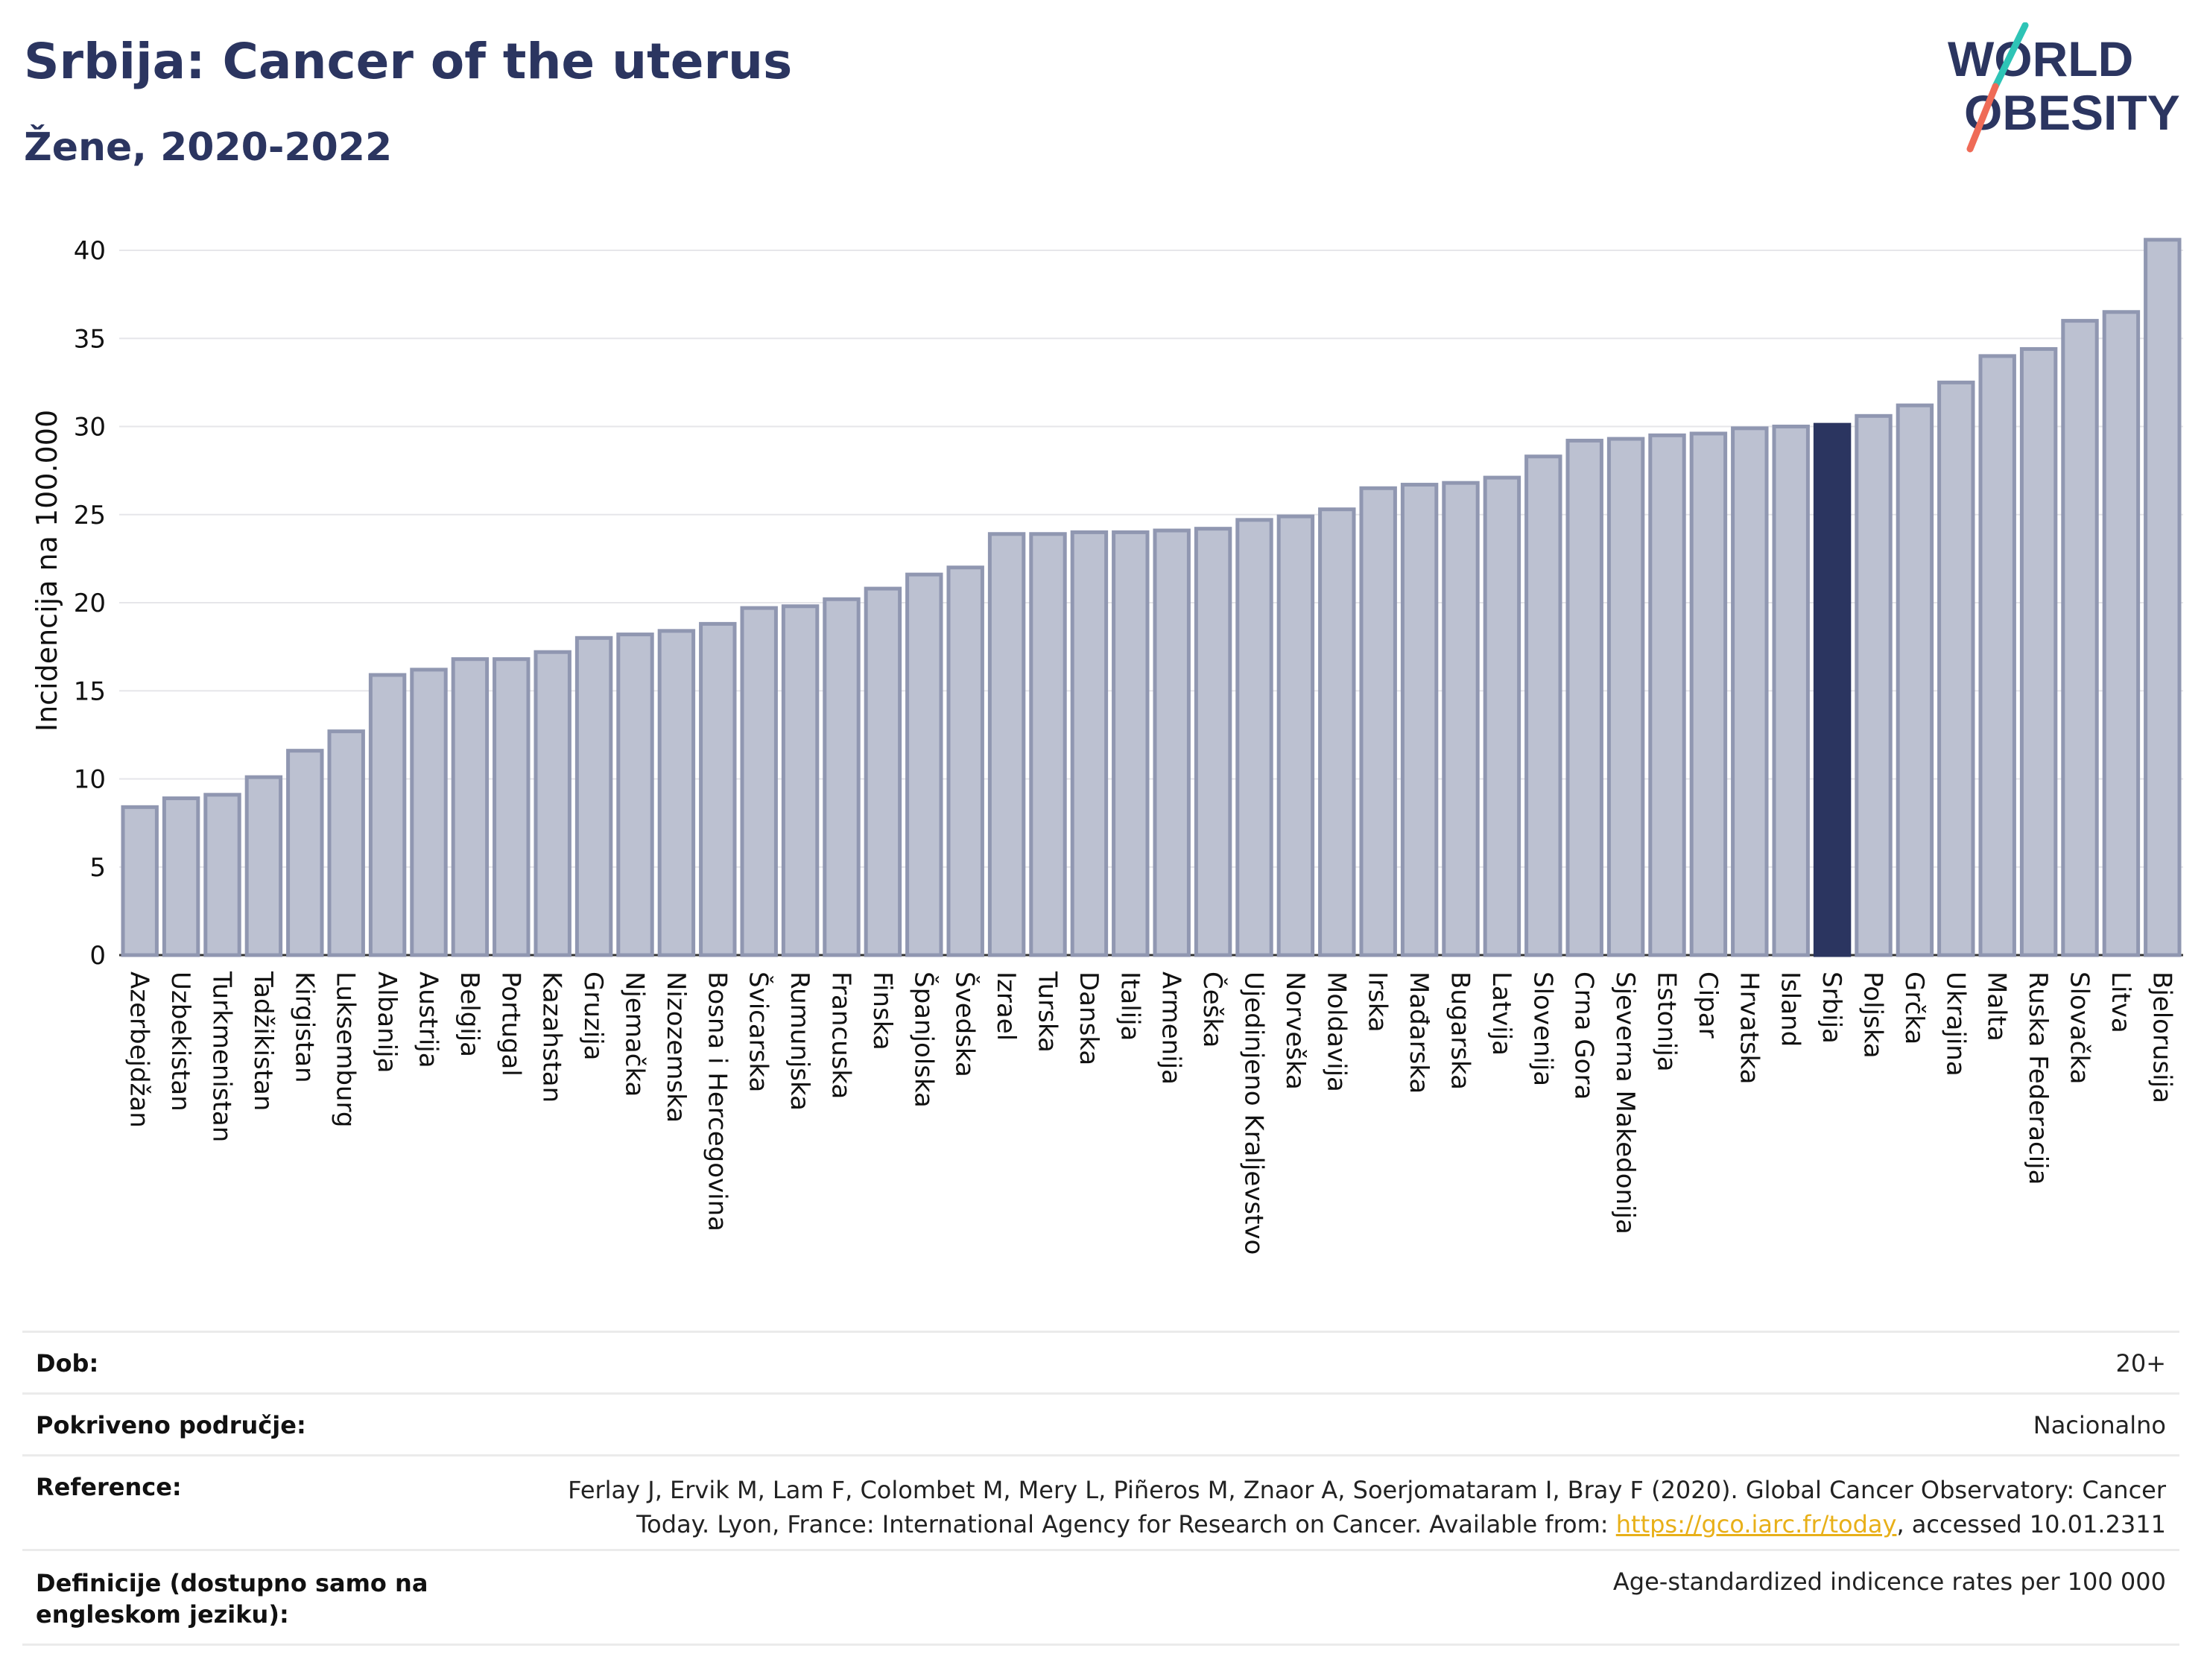 The height and width of the screenshot is (1680, 2204). What do you see at coordinates (2140, 1363) in the screenshot?
I see `age-value: 20+` at bounding box center [2140, 1363].